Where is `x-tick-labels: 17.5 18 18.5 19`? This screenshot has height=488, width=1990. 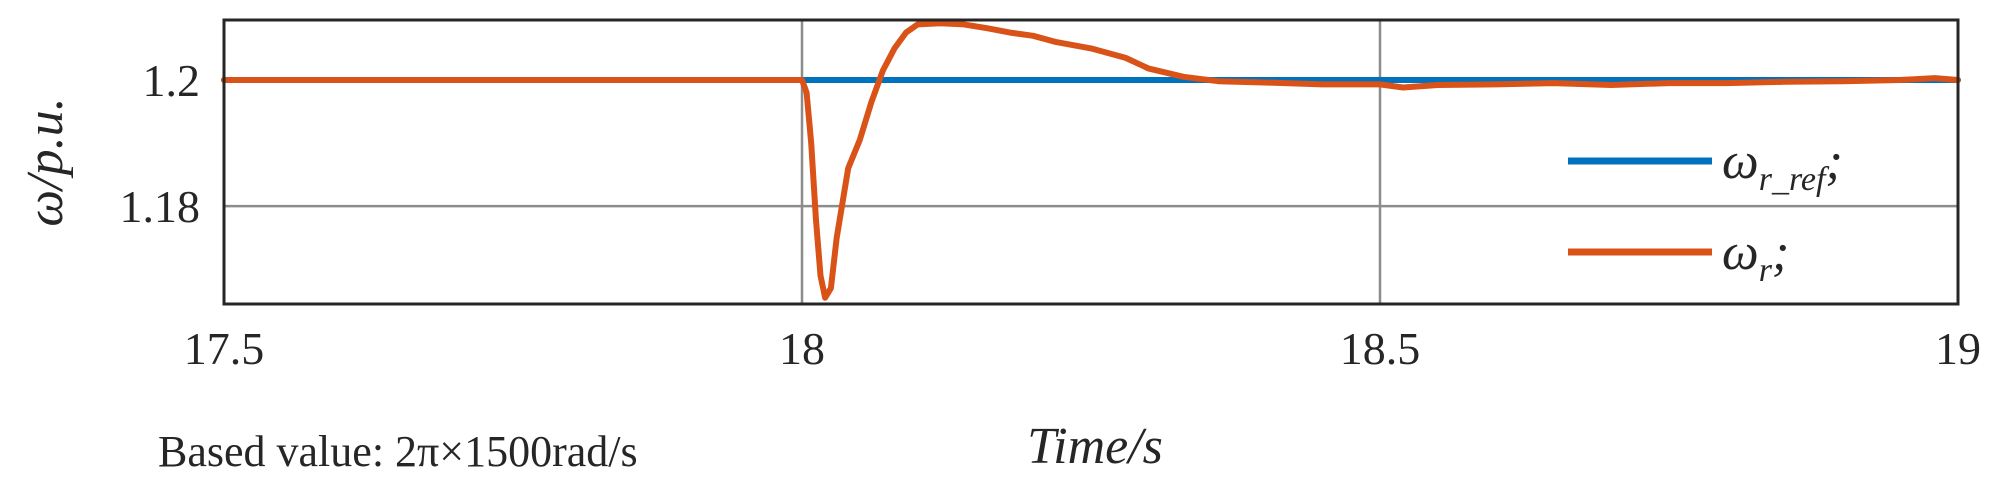
x-tick-labels: 17.5 18 18.5 19 is located at coordinates (1082, 348).